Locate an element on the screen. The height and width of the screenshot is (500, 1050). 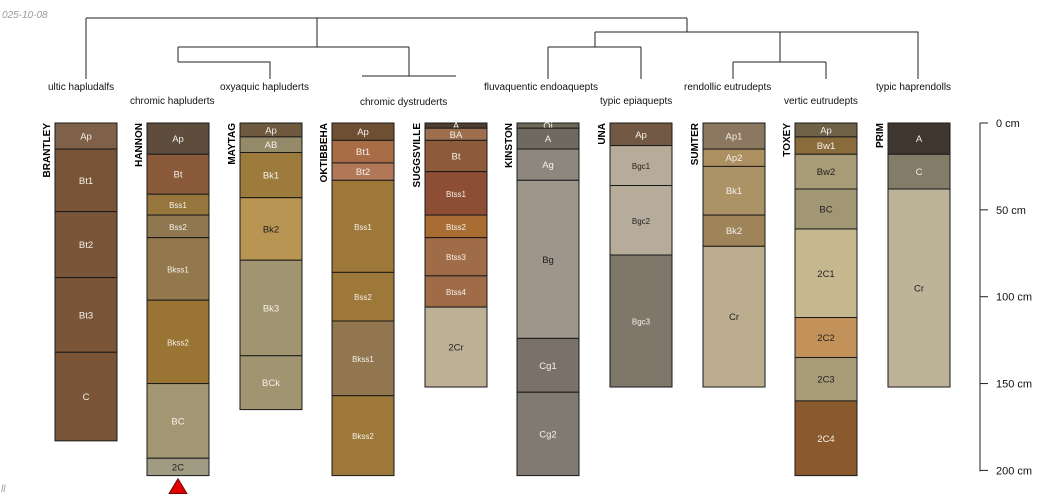
horizon-brantley-c is located at coordinates (86, 396).